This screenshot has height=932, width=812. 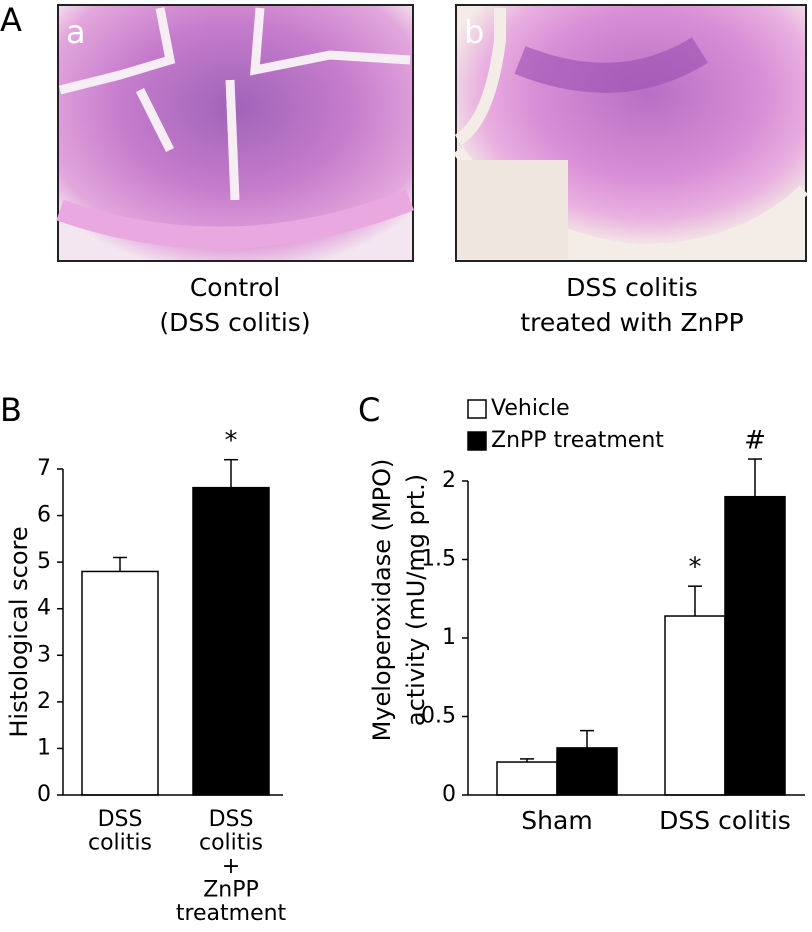 What do you see at coordinates (235, 287) in the screenshot?
I see `image-caption: Control` at bounding box center [235, 287].